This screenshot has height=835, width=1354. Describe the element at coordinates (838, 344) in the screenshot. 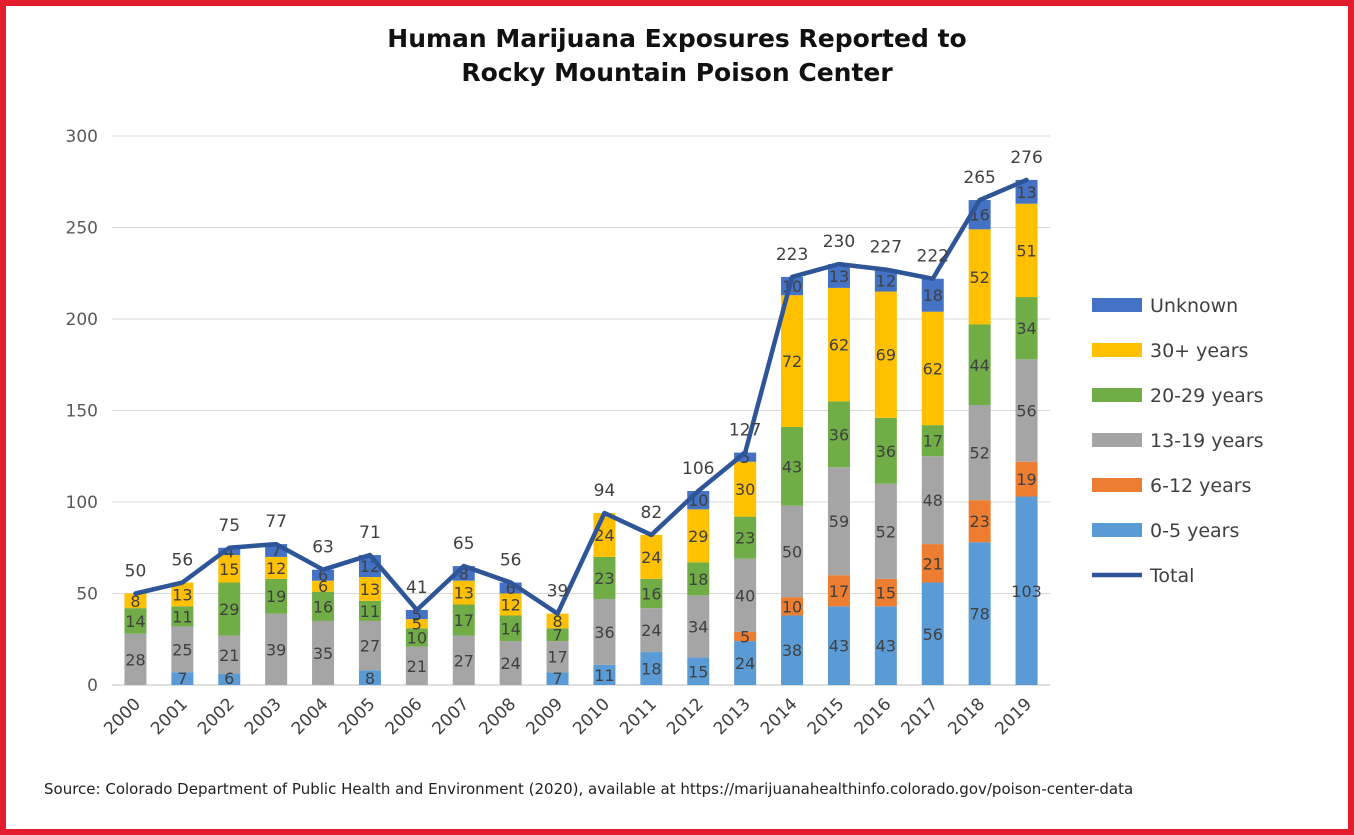

I see `bar-30-years-2015` at that location.